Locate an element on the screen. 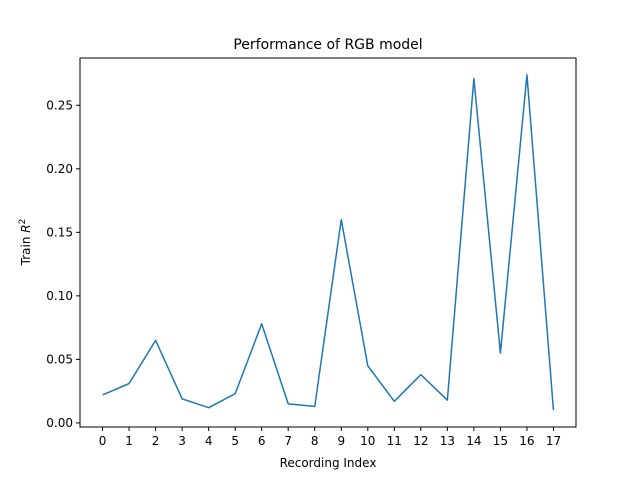 This screenshot has width=640, height=480. y-axis-label: Train R2 is located at coordinates (25, 243).